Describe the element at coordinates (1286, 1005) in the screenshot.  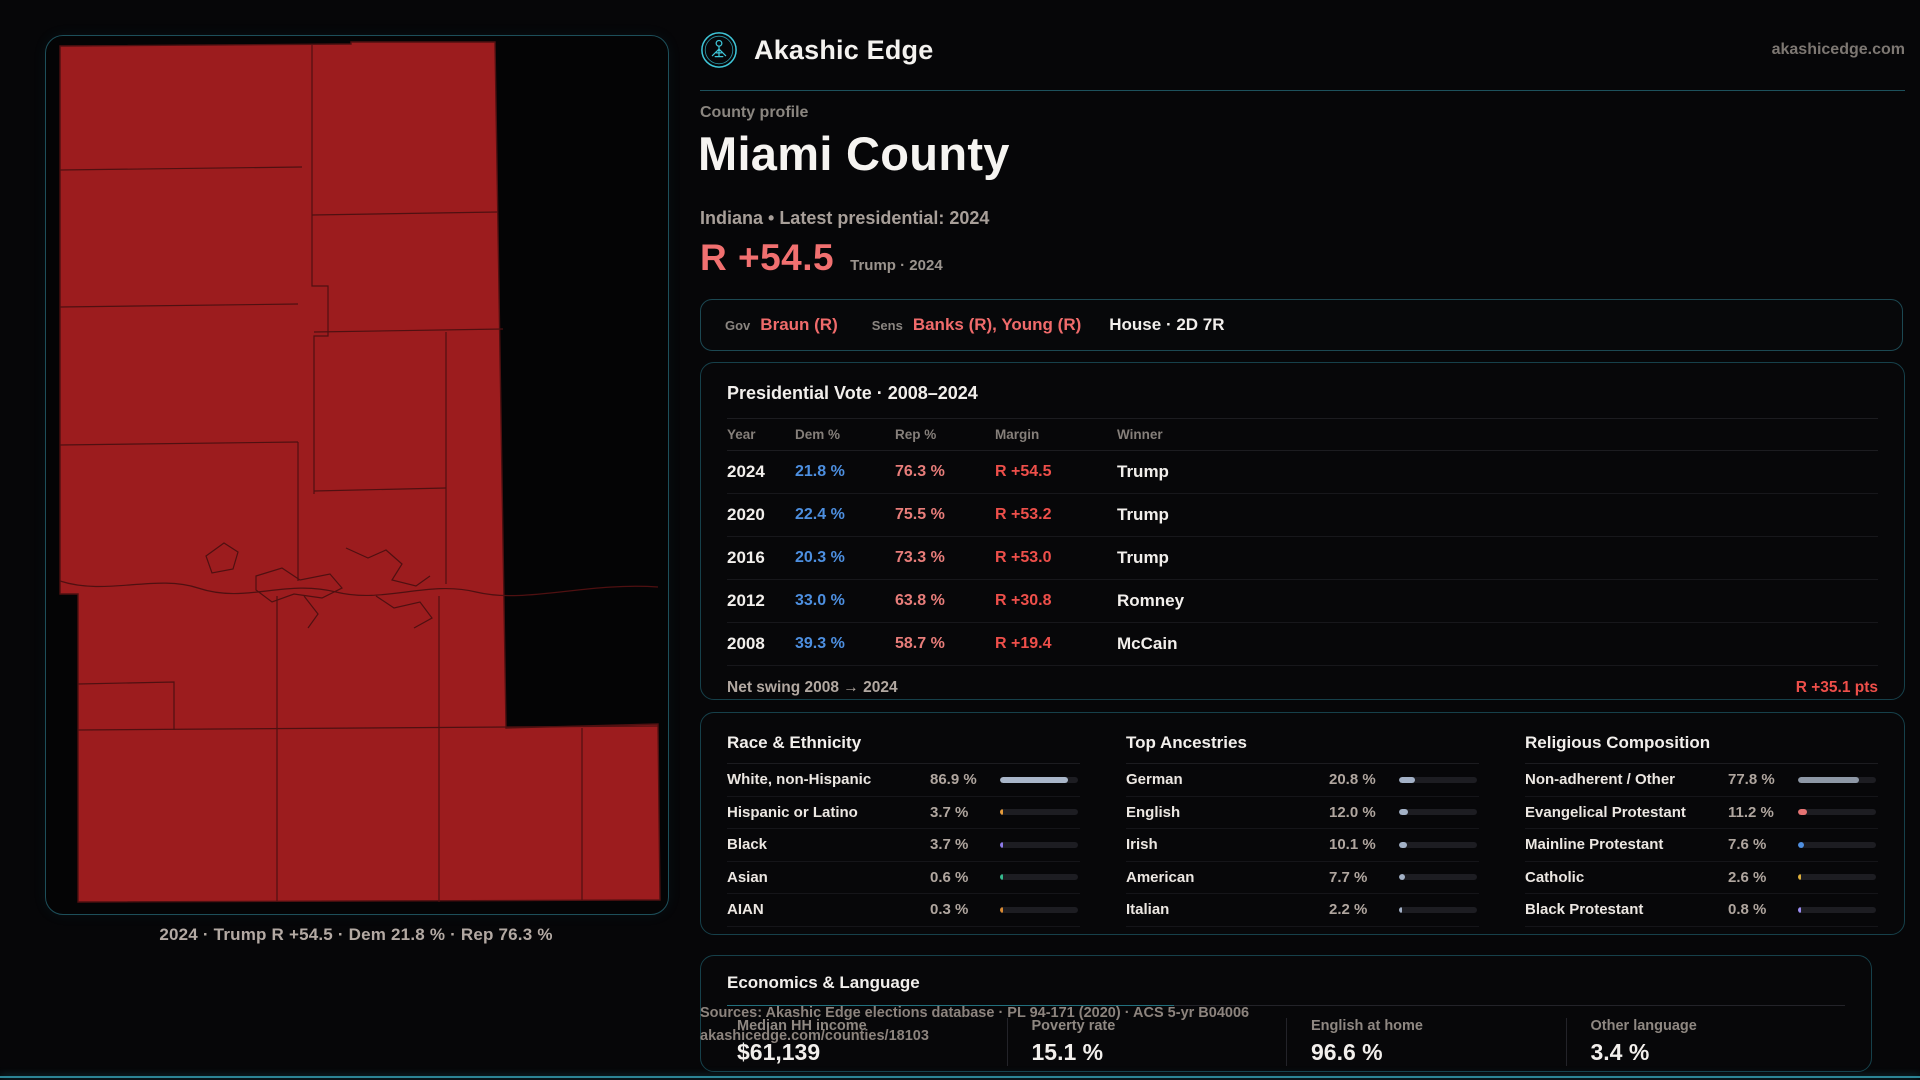
I see `economics-underline` at that location.